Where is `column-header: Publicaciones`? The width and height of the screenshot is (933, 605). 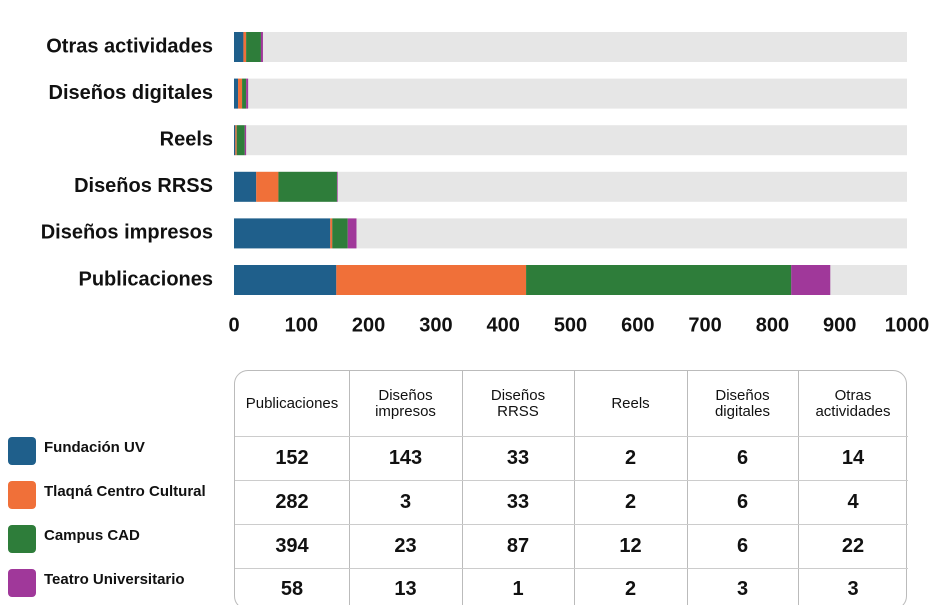
column-header: Publicaciones is located at coordinates (292, 403).